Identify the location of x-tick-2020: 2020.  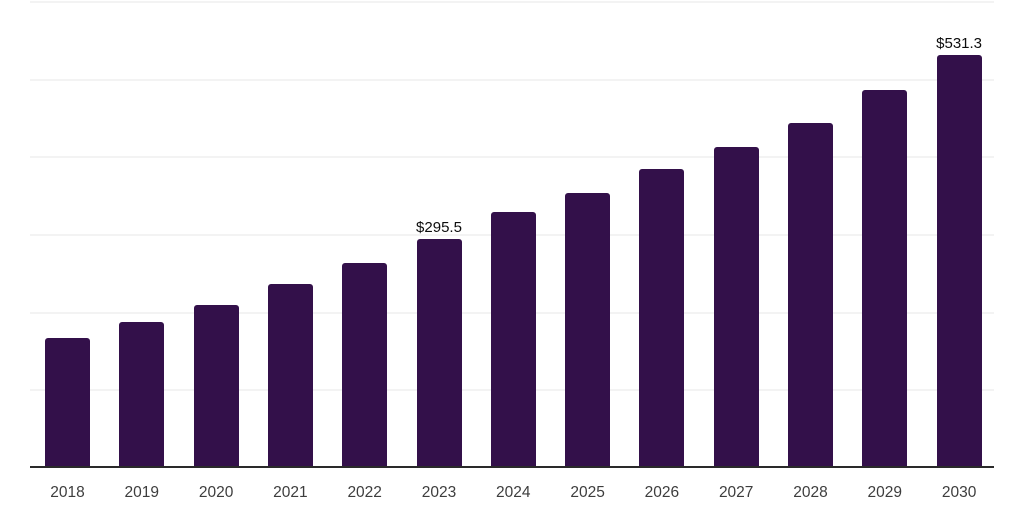
(216, 492).